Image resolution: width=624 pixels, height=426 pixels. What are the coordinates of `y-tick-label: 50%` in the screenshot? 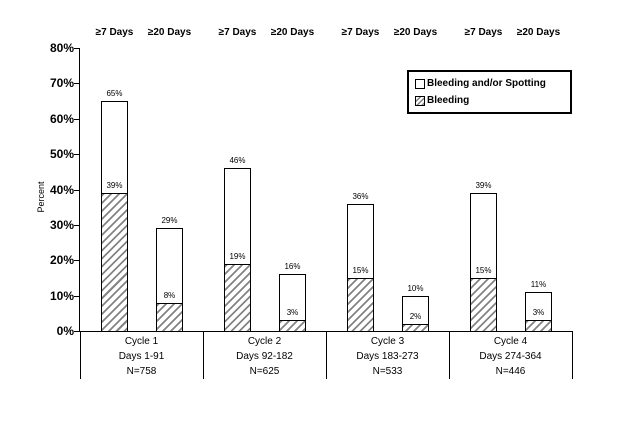 It's located at (61, 154).